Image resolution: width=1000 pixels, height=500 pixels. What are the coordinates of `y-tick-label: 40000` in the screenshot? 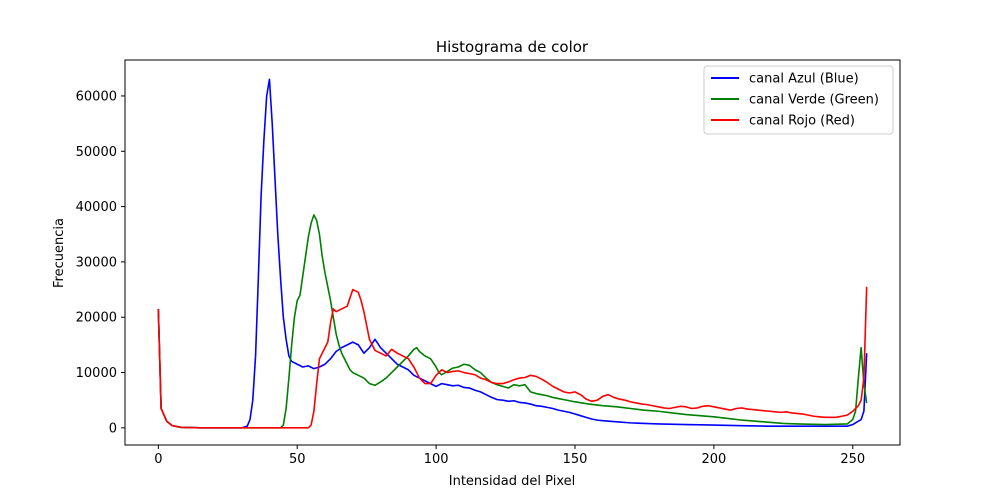 It's located at (96, 207).